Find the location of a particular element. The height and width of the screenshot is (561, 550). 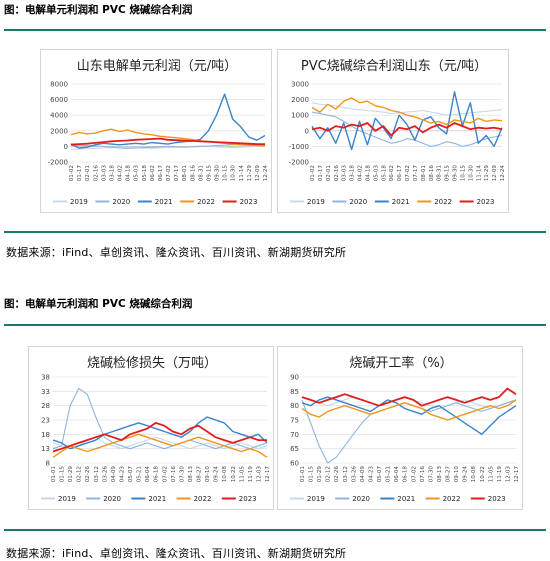

series-line-2021 is located at coordinates (409, 416).